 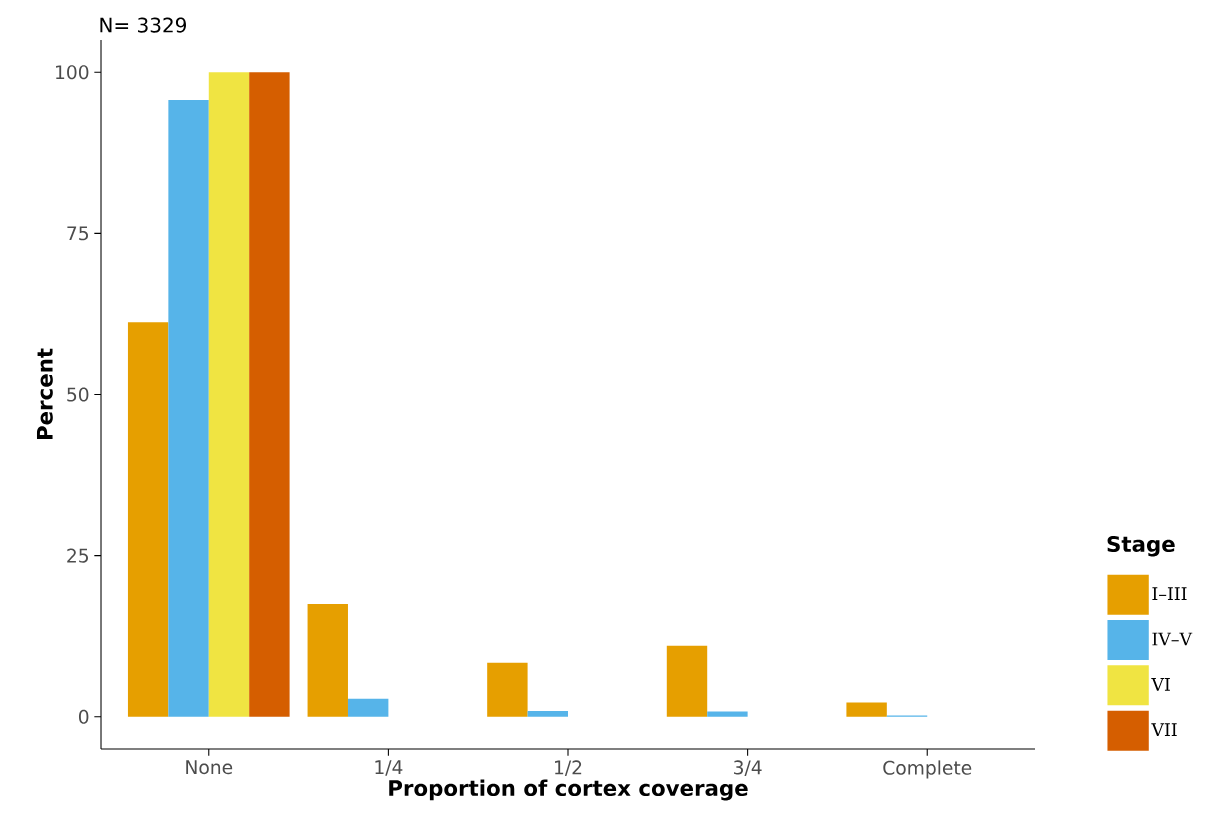 I want to click on x-tick-label: Complete, so click(x=927, y=769).